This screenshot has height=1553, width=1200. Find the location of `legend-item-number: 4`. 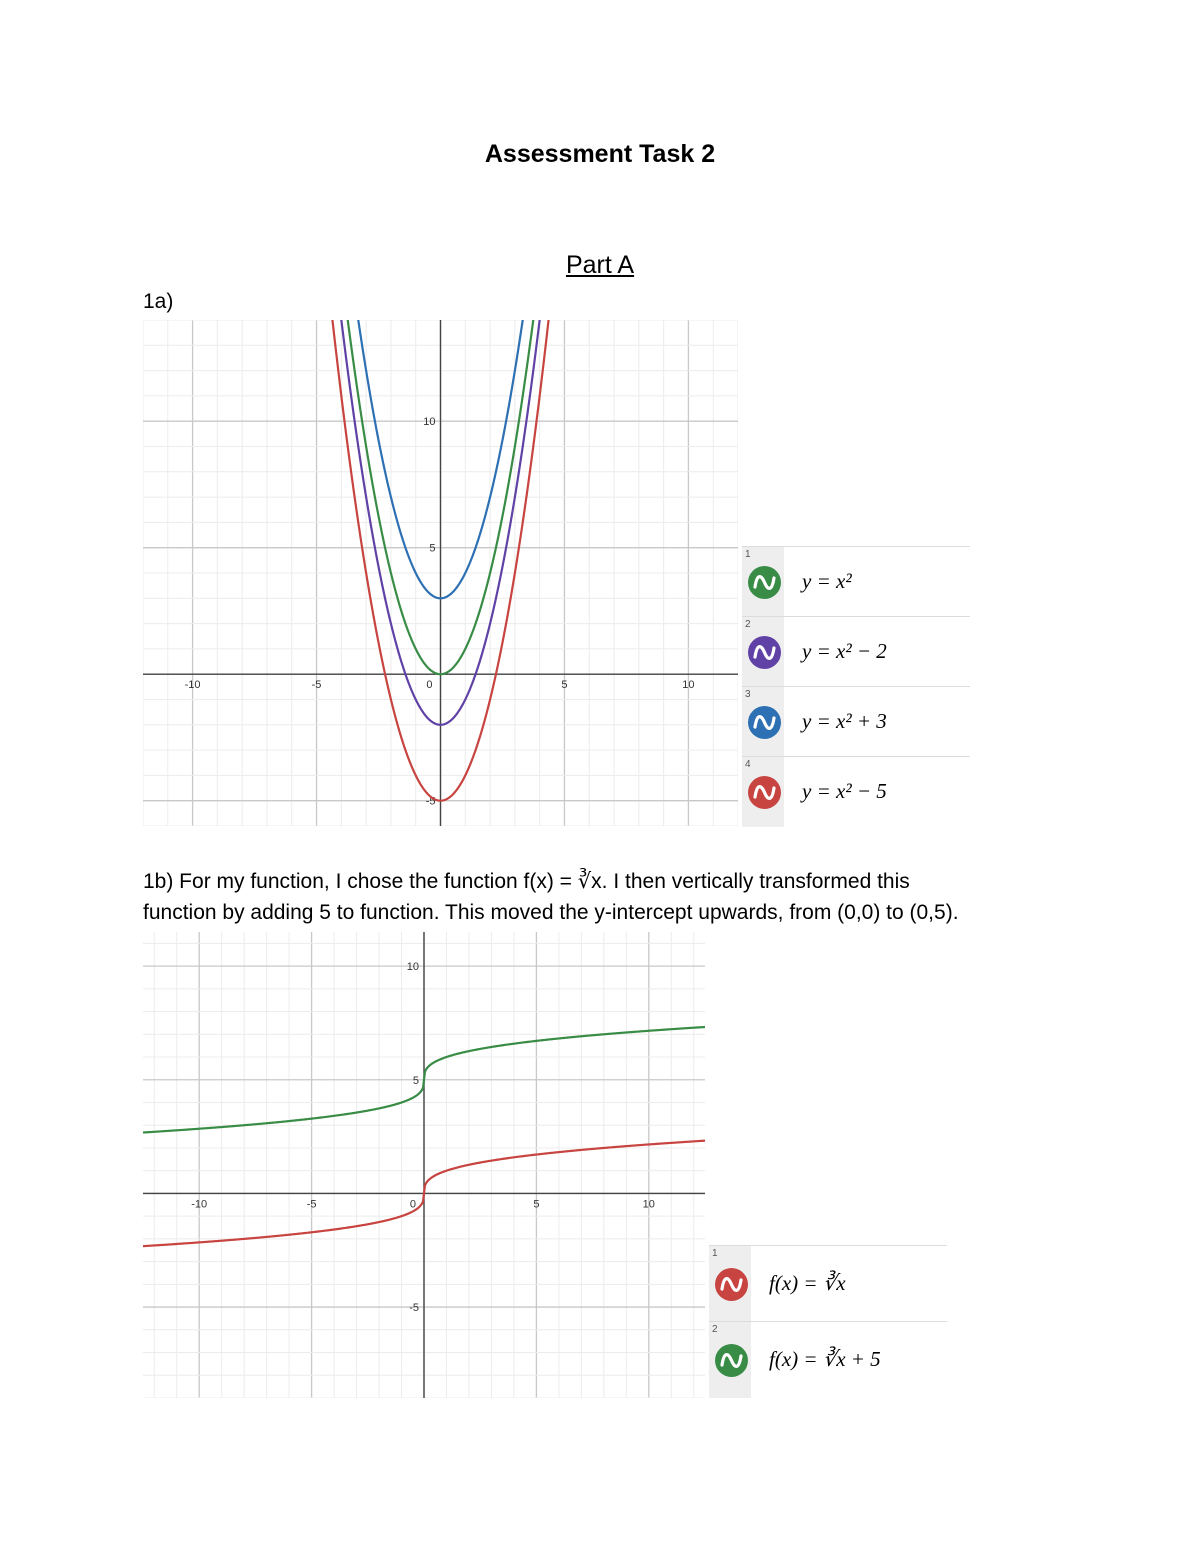

legend-item-number: 4 is located at coordinates (748, 764).